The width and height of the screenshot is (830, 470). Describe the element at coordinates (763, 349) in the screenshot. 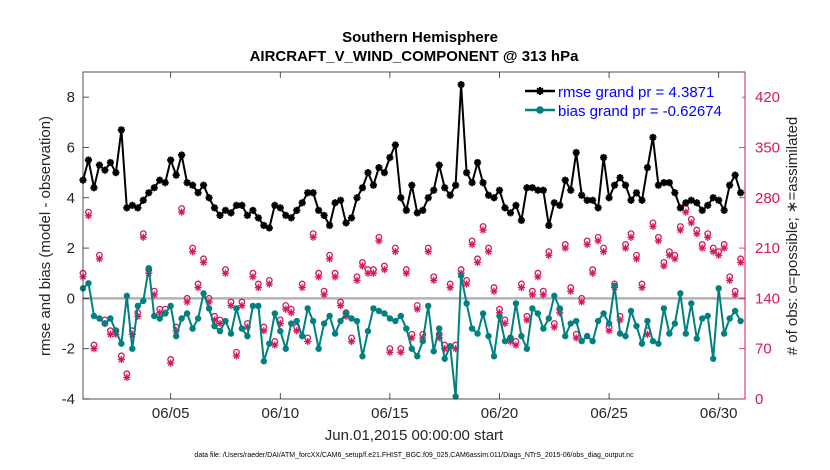

I see `y-right-tick-label: 70` at that location.